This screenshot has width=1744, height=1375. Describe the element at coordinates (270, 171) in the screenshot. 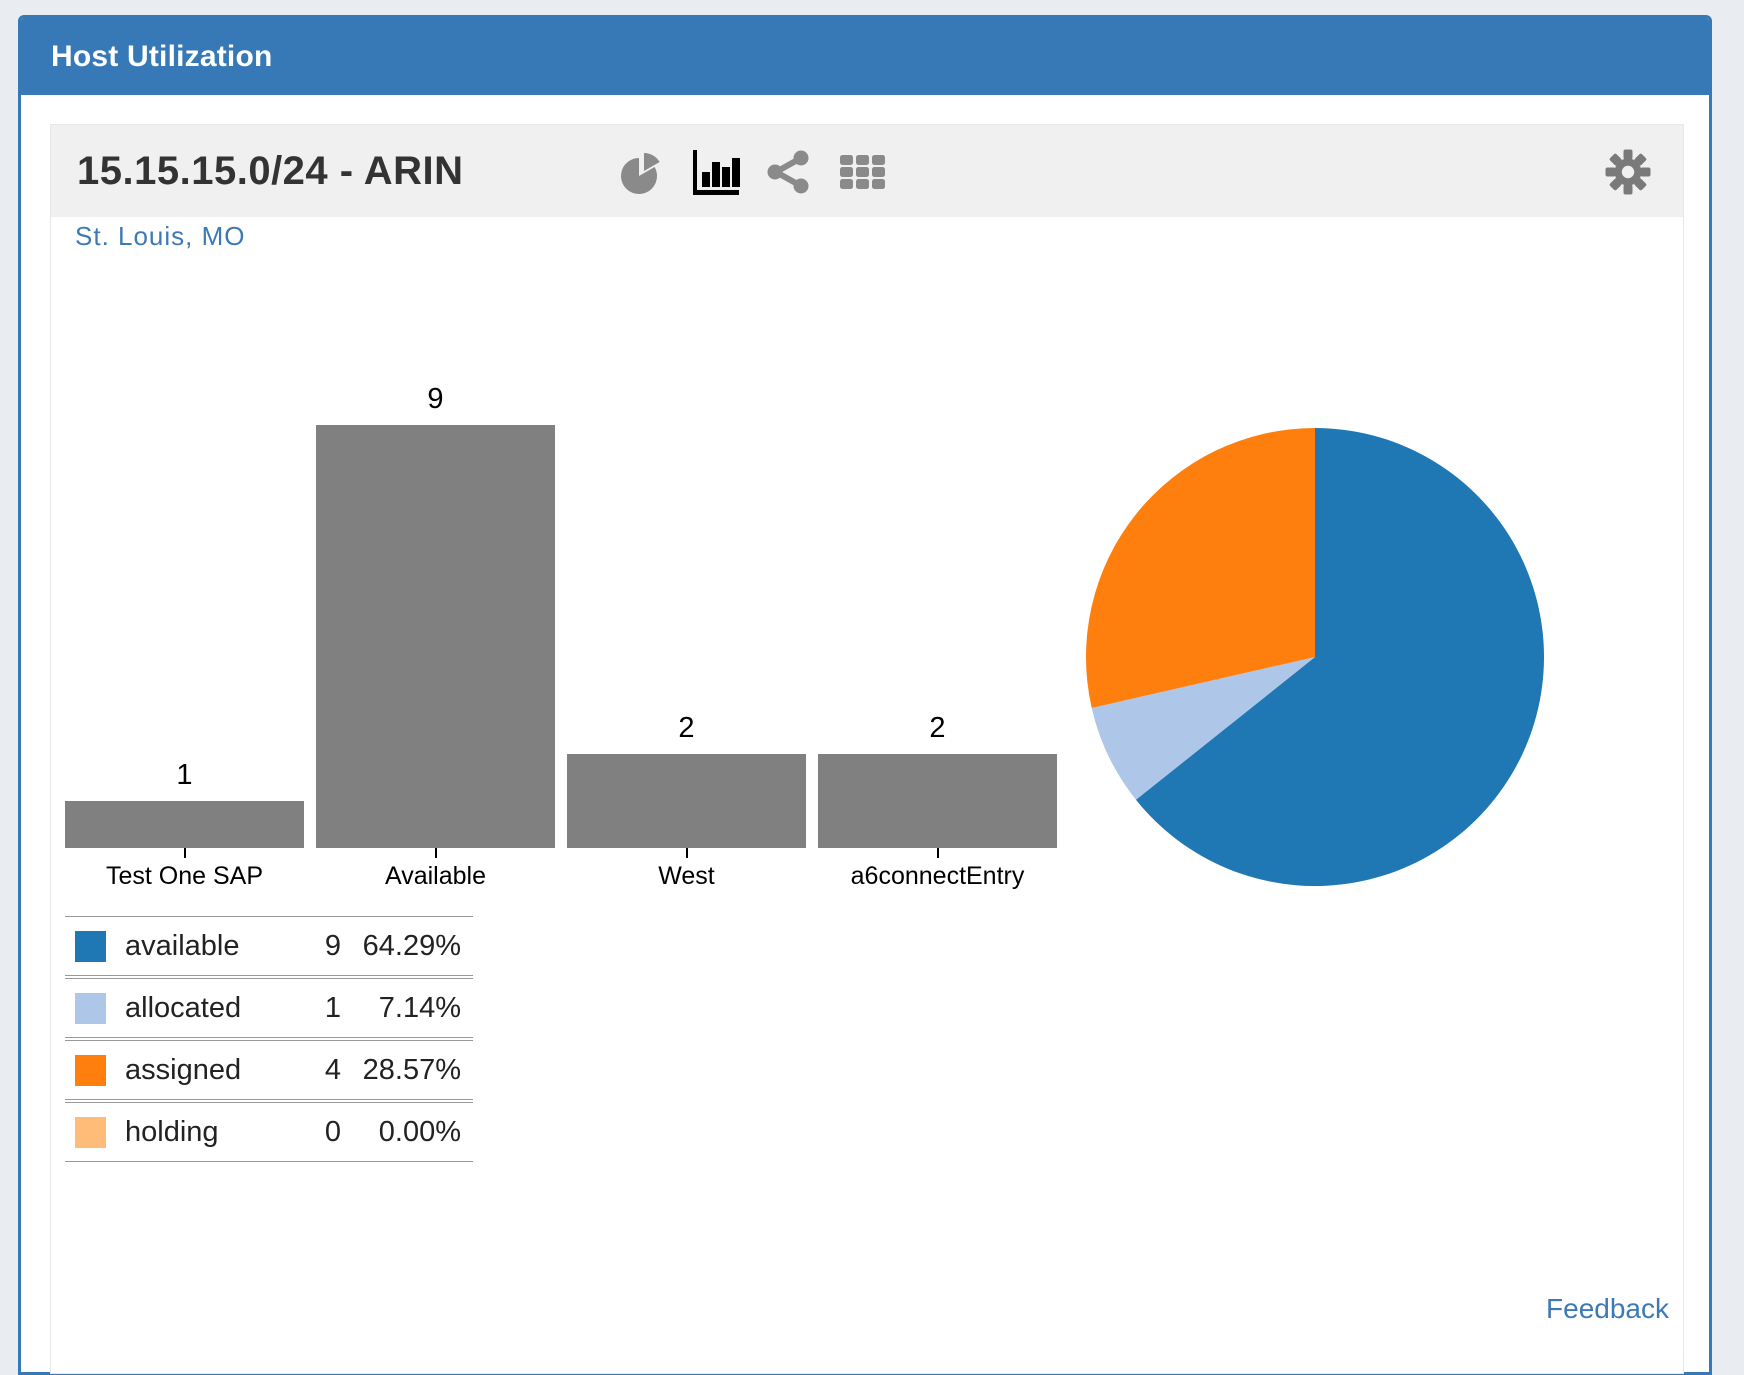

I see `widget-title: 15.15.15.0/24 - ARIN` at that location.